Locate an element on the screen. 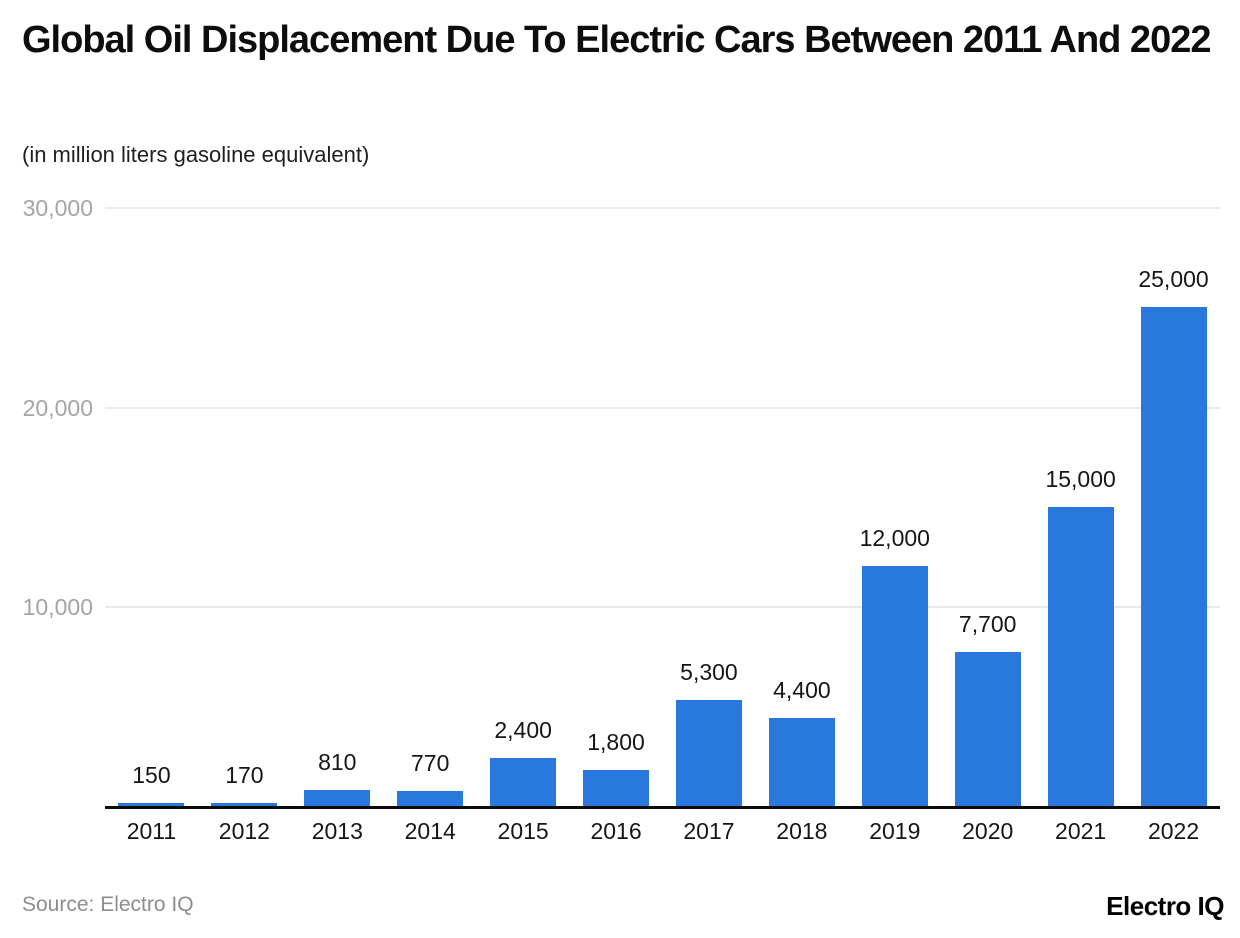 Image resolution: width=1240 pixels, height=938 pixels. bar-2021 is located at coordinates (1080, 656).